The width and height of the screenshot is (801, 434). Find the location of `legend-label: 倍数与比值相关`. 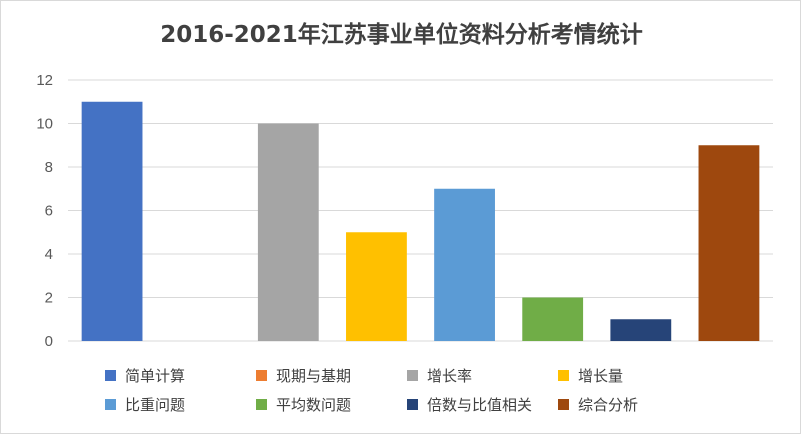

legend-label: 倍数与比值相关 is located at coordinates (480, 404).